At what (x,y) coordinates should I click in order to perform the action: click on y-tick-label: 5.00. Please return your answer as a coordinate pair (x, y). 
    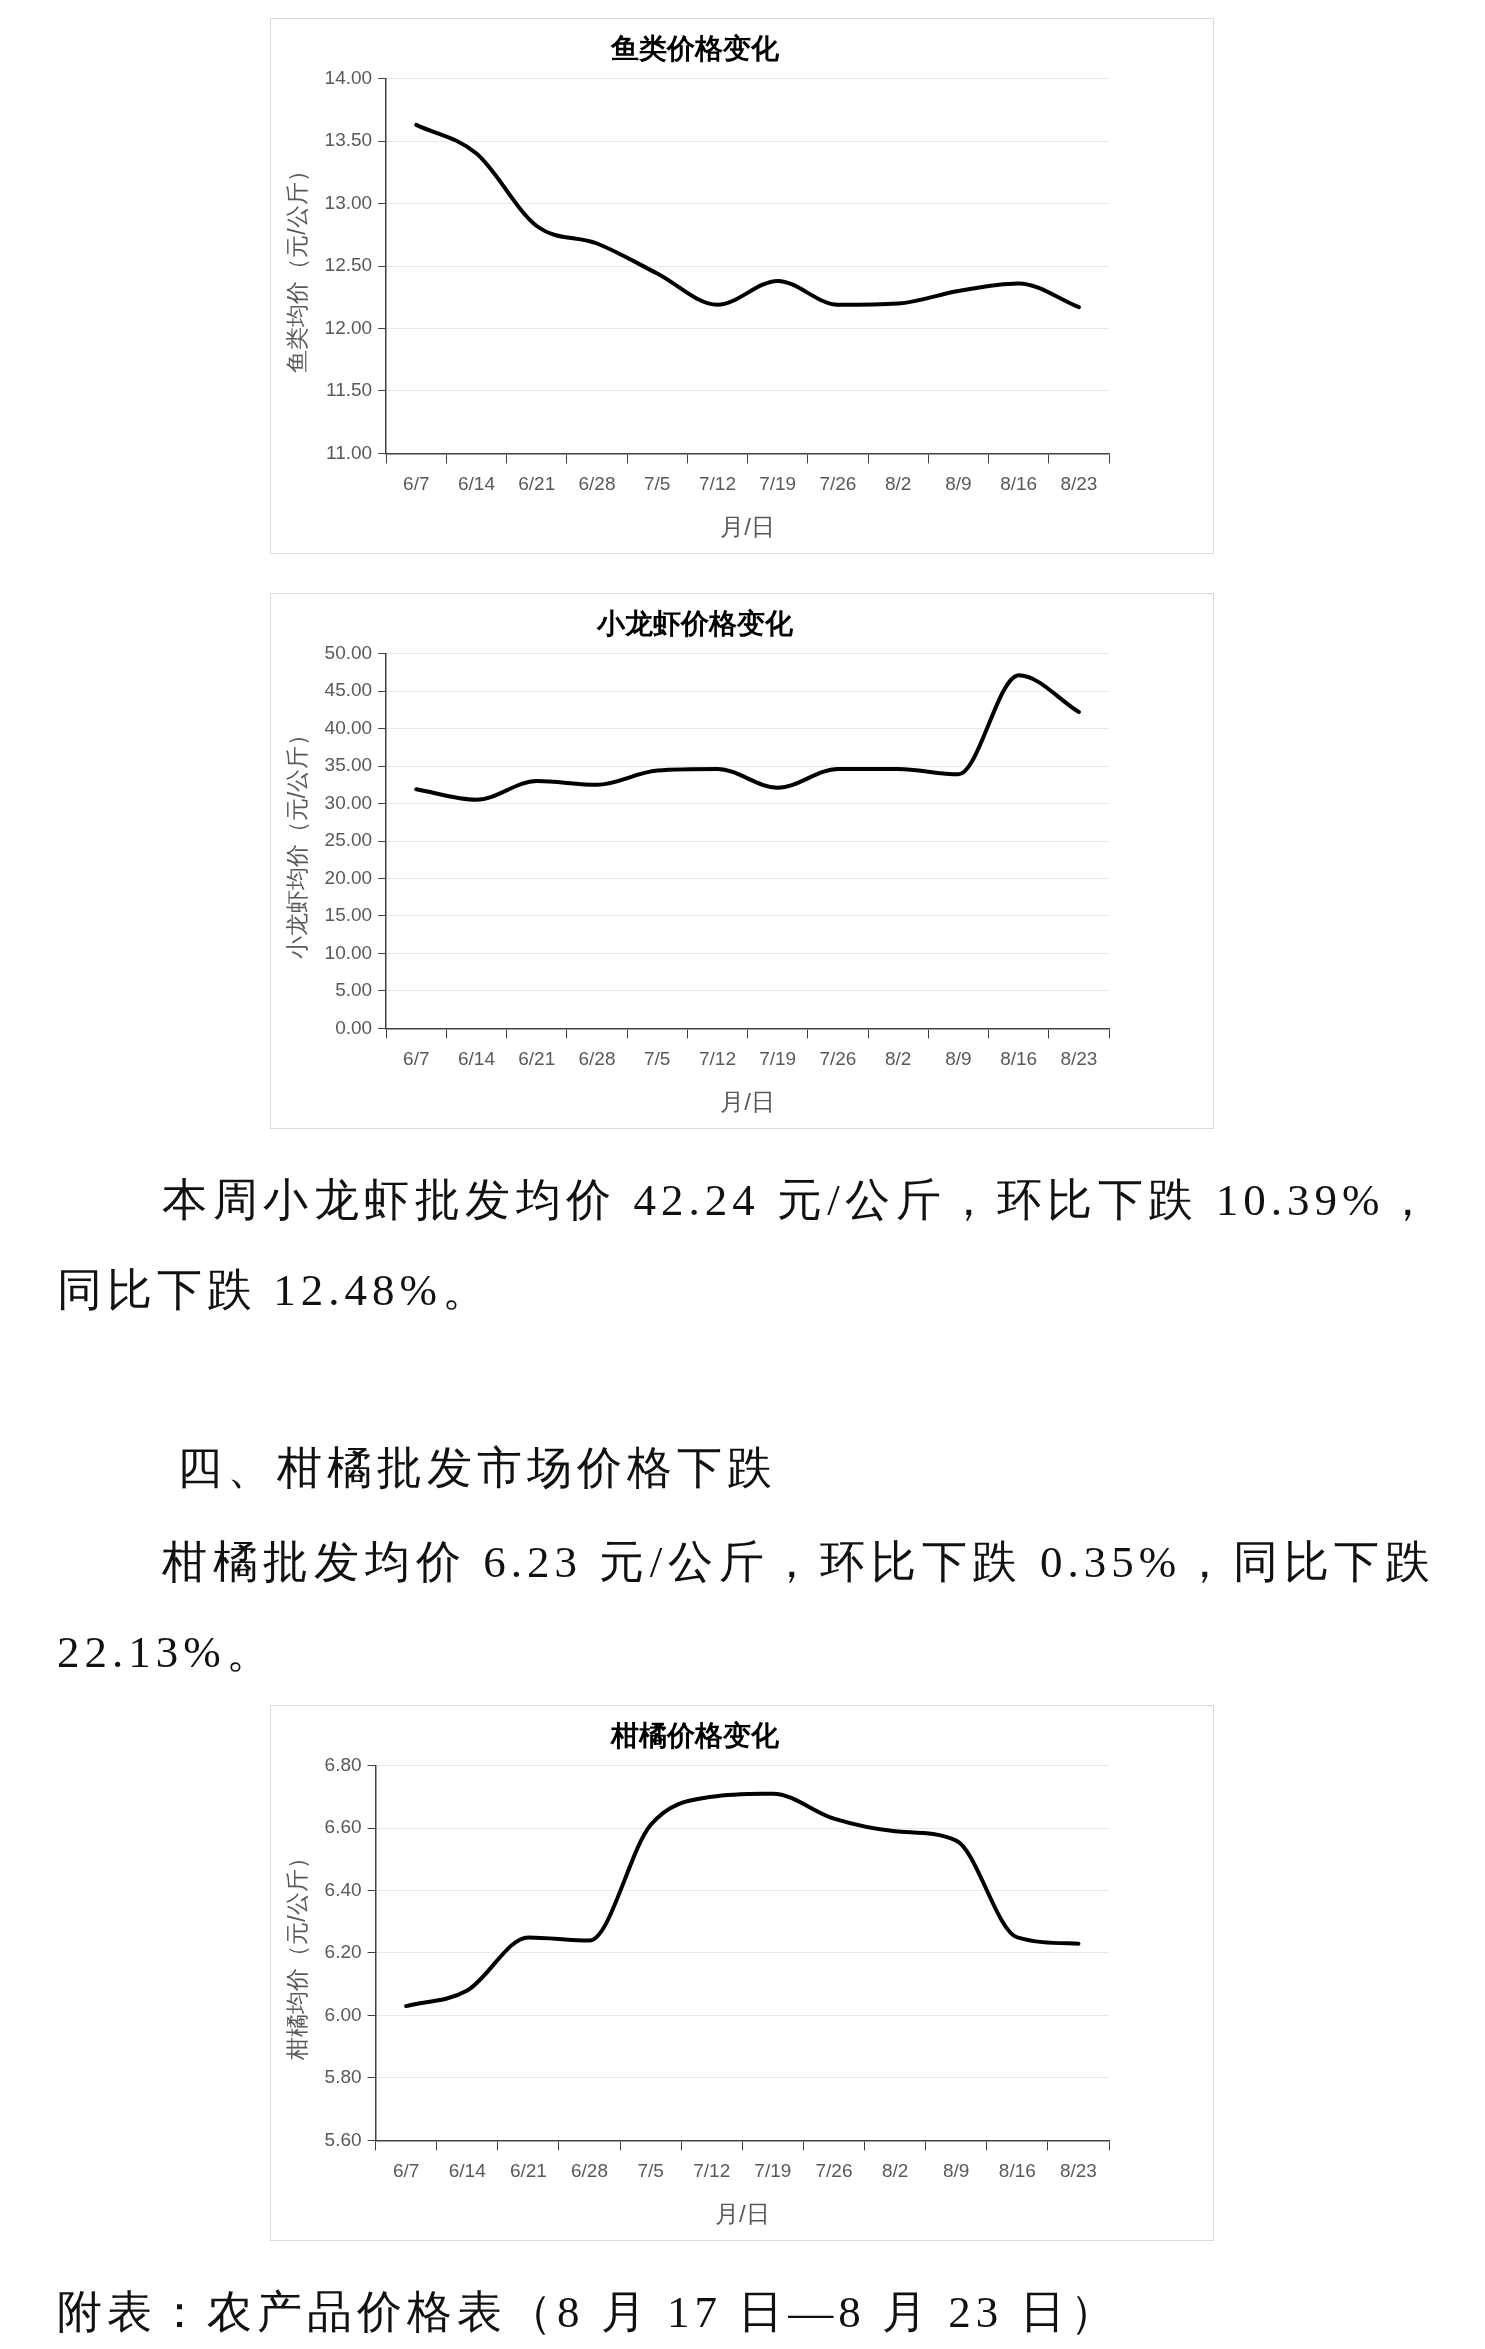
    Looking at the image, I should click on (354, 990).